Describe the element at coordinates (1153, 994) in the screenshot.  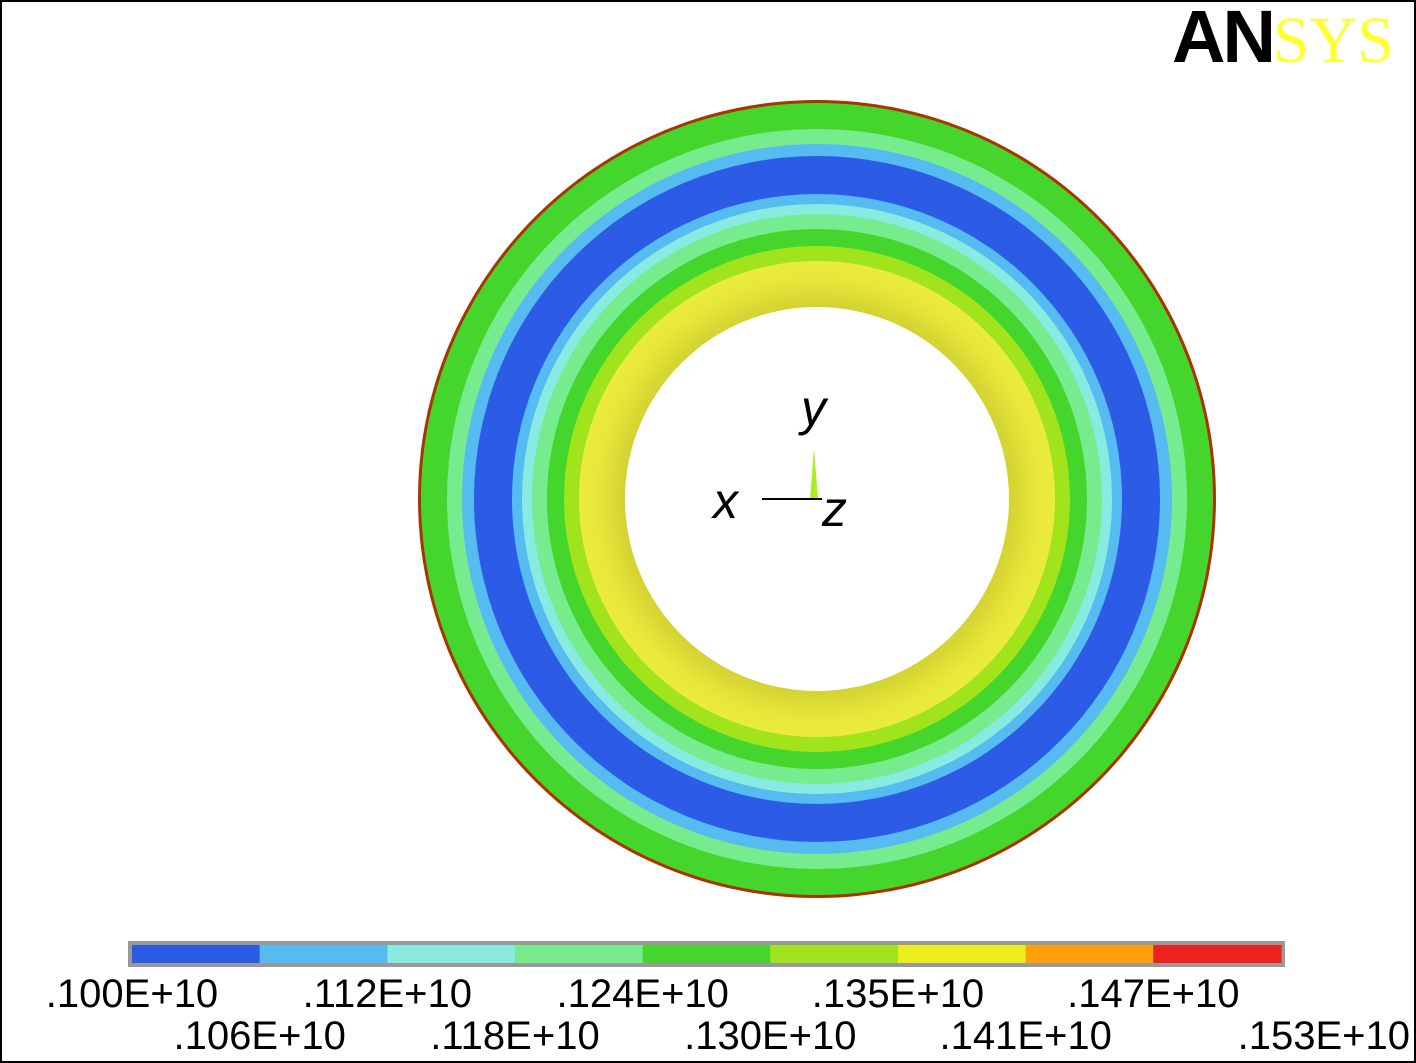
I see `legend-tick-label: .147E+10` at that location.